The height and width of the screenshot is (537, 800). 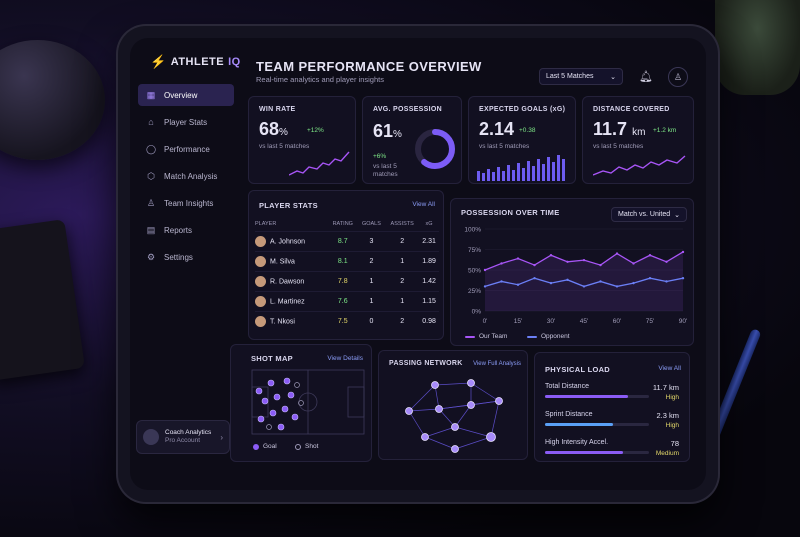 I want to click on table-row: R. Dawson 7.8 1 2 1.42, so click(x=347, y=280).